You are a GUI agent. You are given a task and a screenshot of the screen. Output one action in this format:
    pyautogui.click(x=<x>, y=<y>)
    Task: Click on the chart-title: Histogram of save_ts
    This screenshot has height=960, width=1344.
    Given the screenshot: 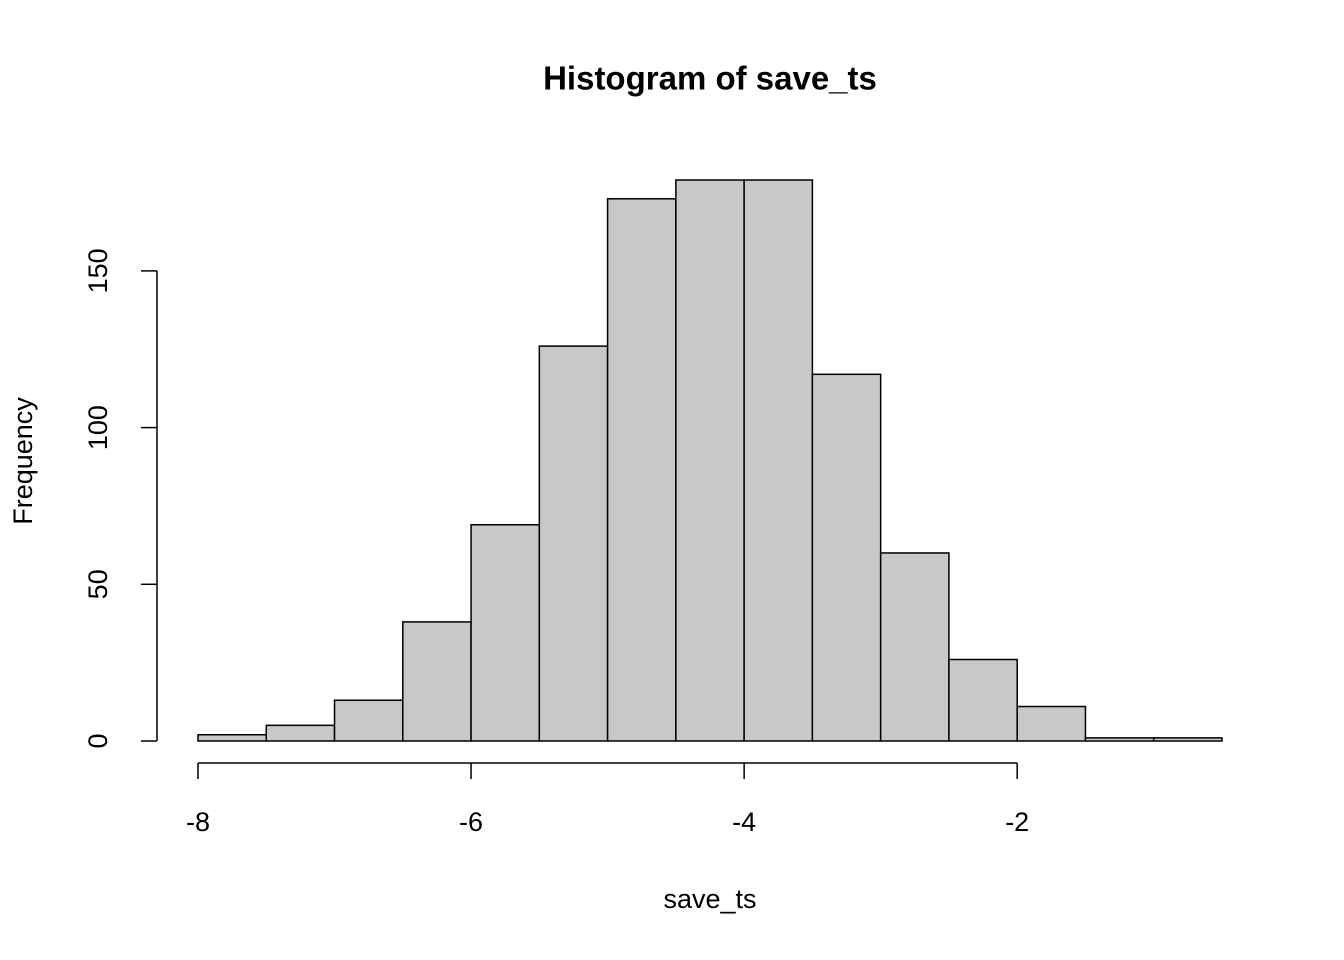 What is the action you would take?
    pyautogui.click(x=710, y=78)
    